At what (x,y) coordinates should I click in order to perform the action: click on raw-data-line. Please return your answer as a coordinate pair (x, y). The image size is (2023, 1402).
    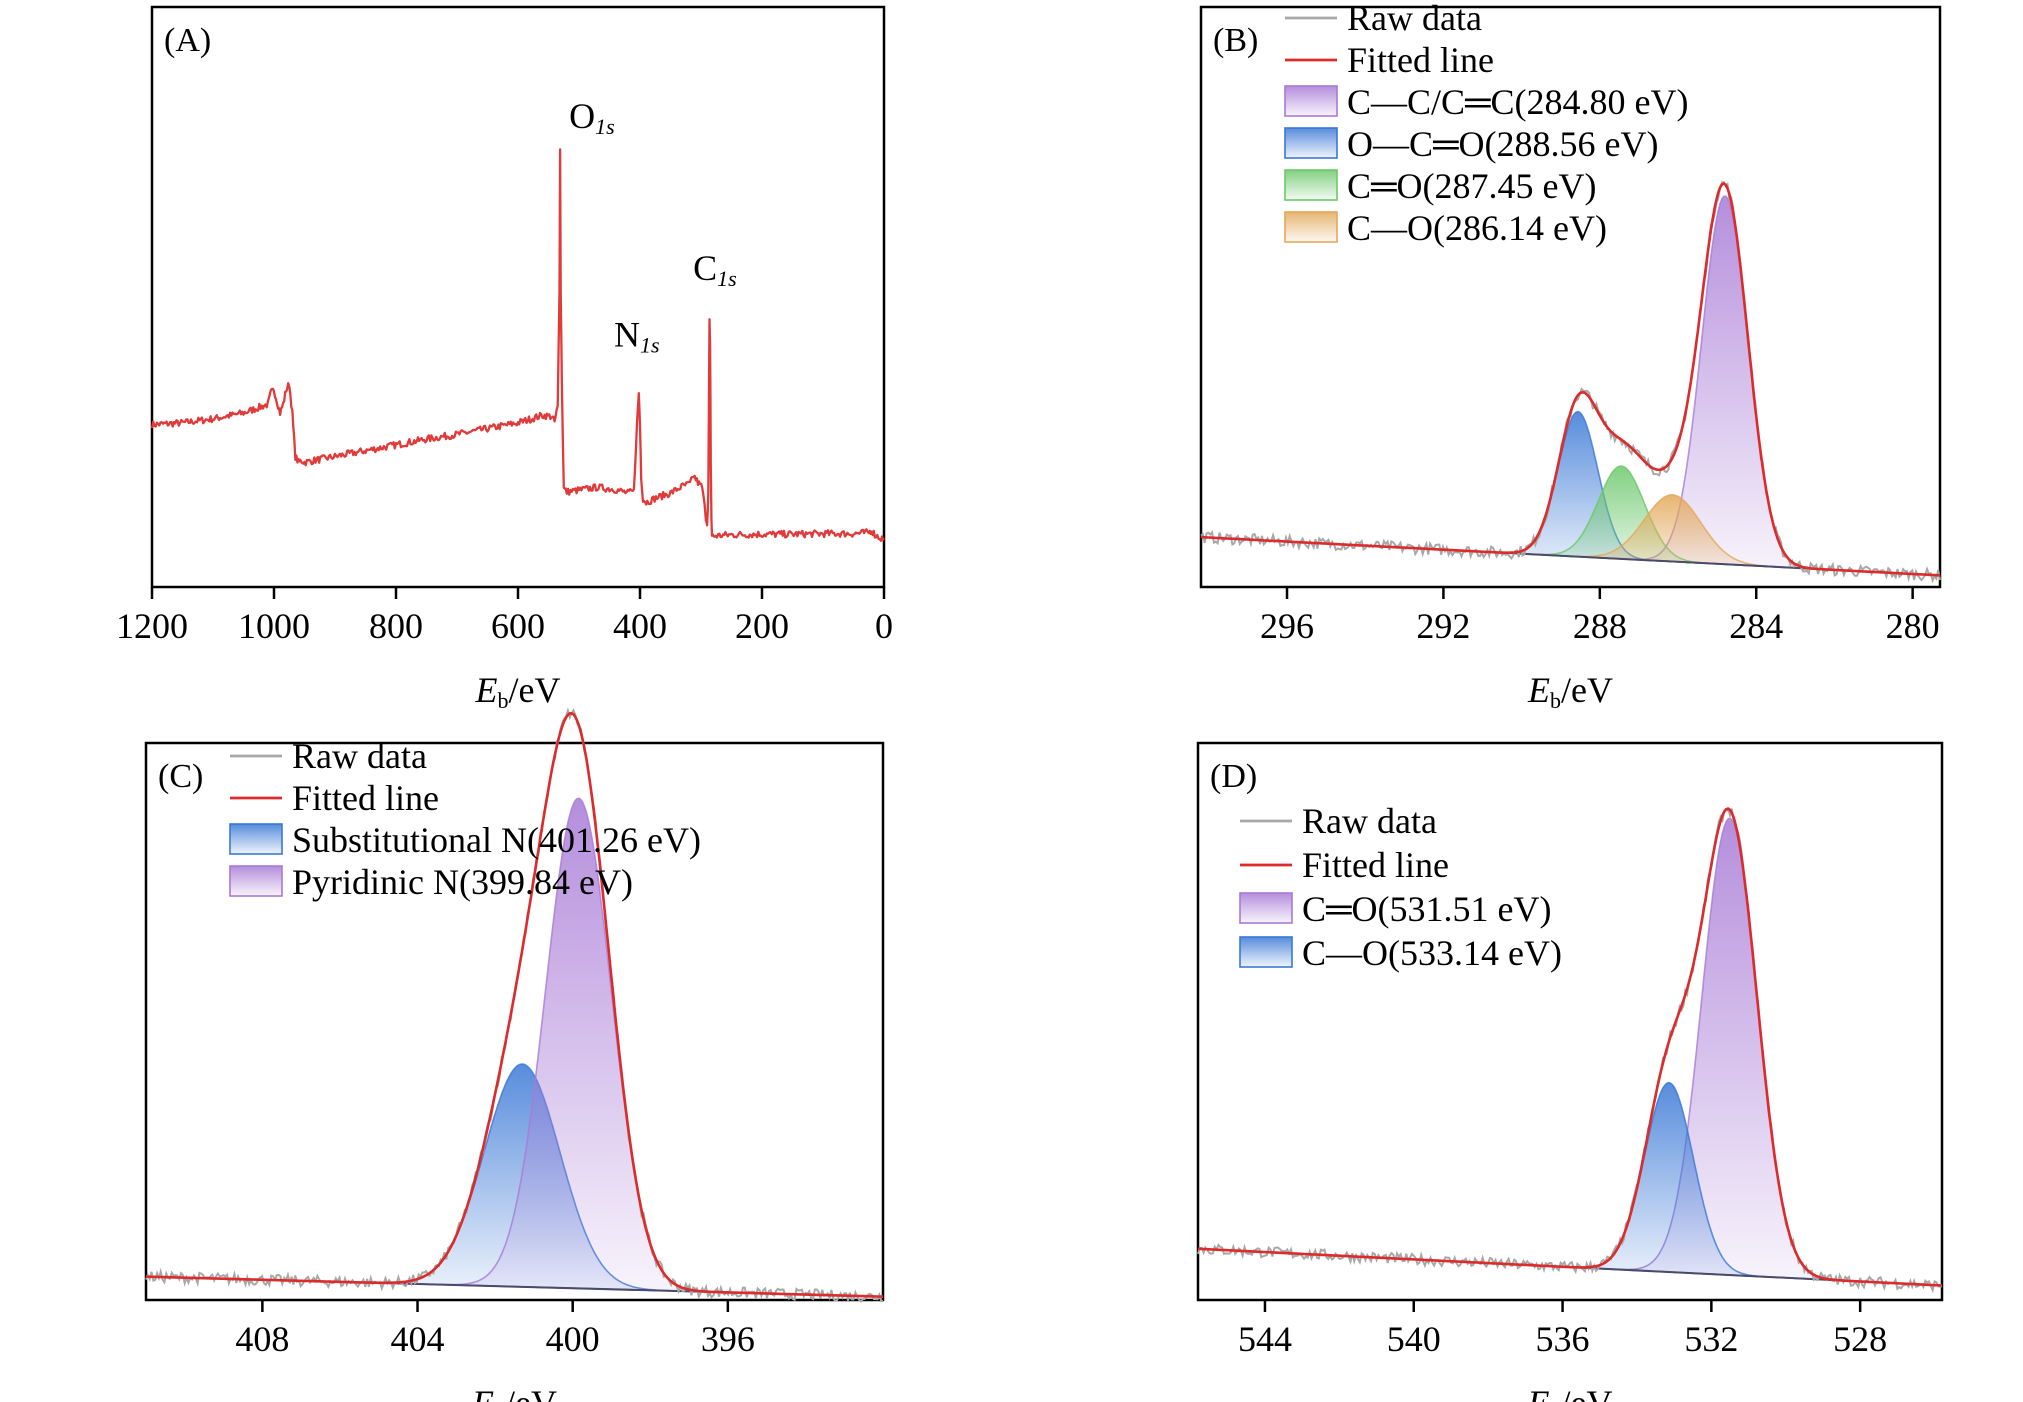
    Looking at the image, I should click on (1570, 1050).